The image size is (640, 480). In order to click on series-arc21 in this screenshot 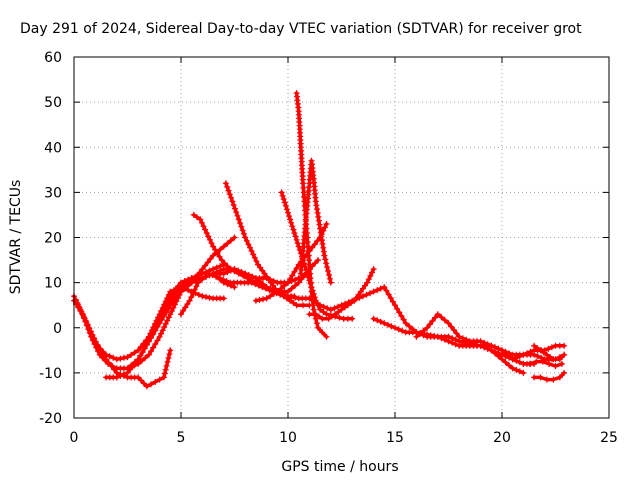, I will do `click(549, 376)`.